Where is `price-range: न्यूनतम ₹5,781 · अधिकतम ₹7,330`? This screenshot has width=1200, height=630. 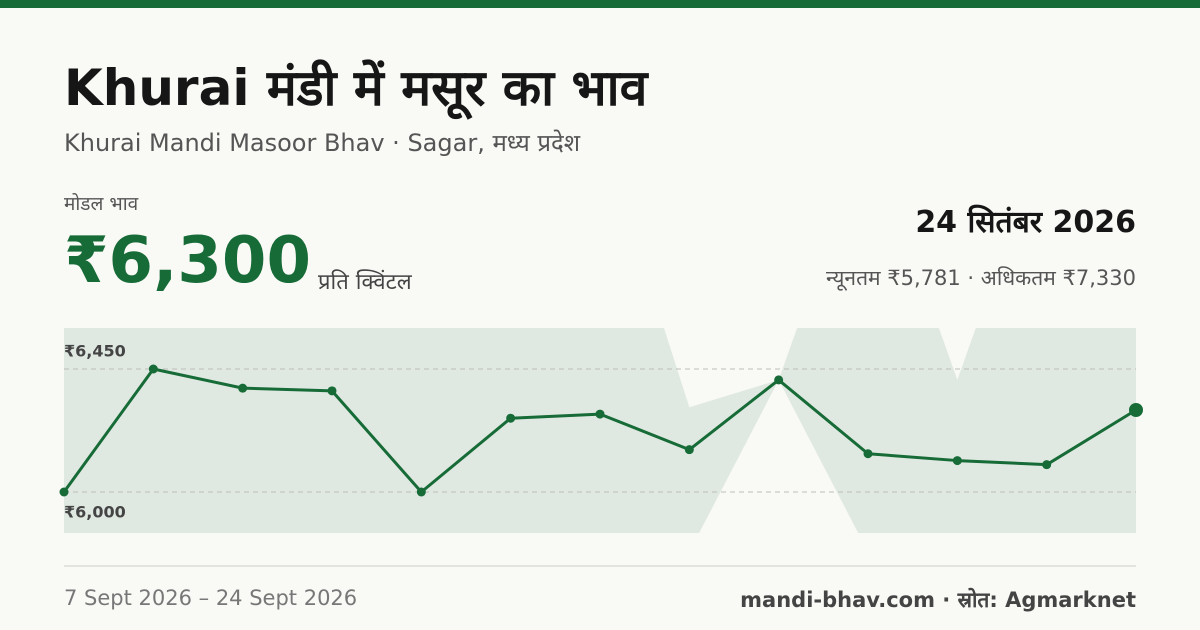 price-range: न्यूनतम ₹5,781 · अधिकतम ₹7,330 is located at coordinates (981, 278).